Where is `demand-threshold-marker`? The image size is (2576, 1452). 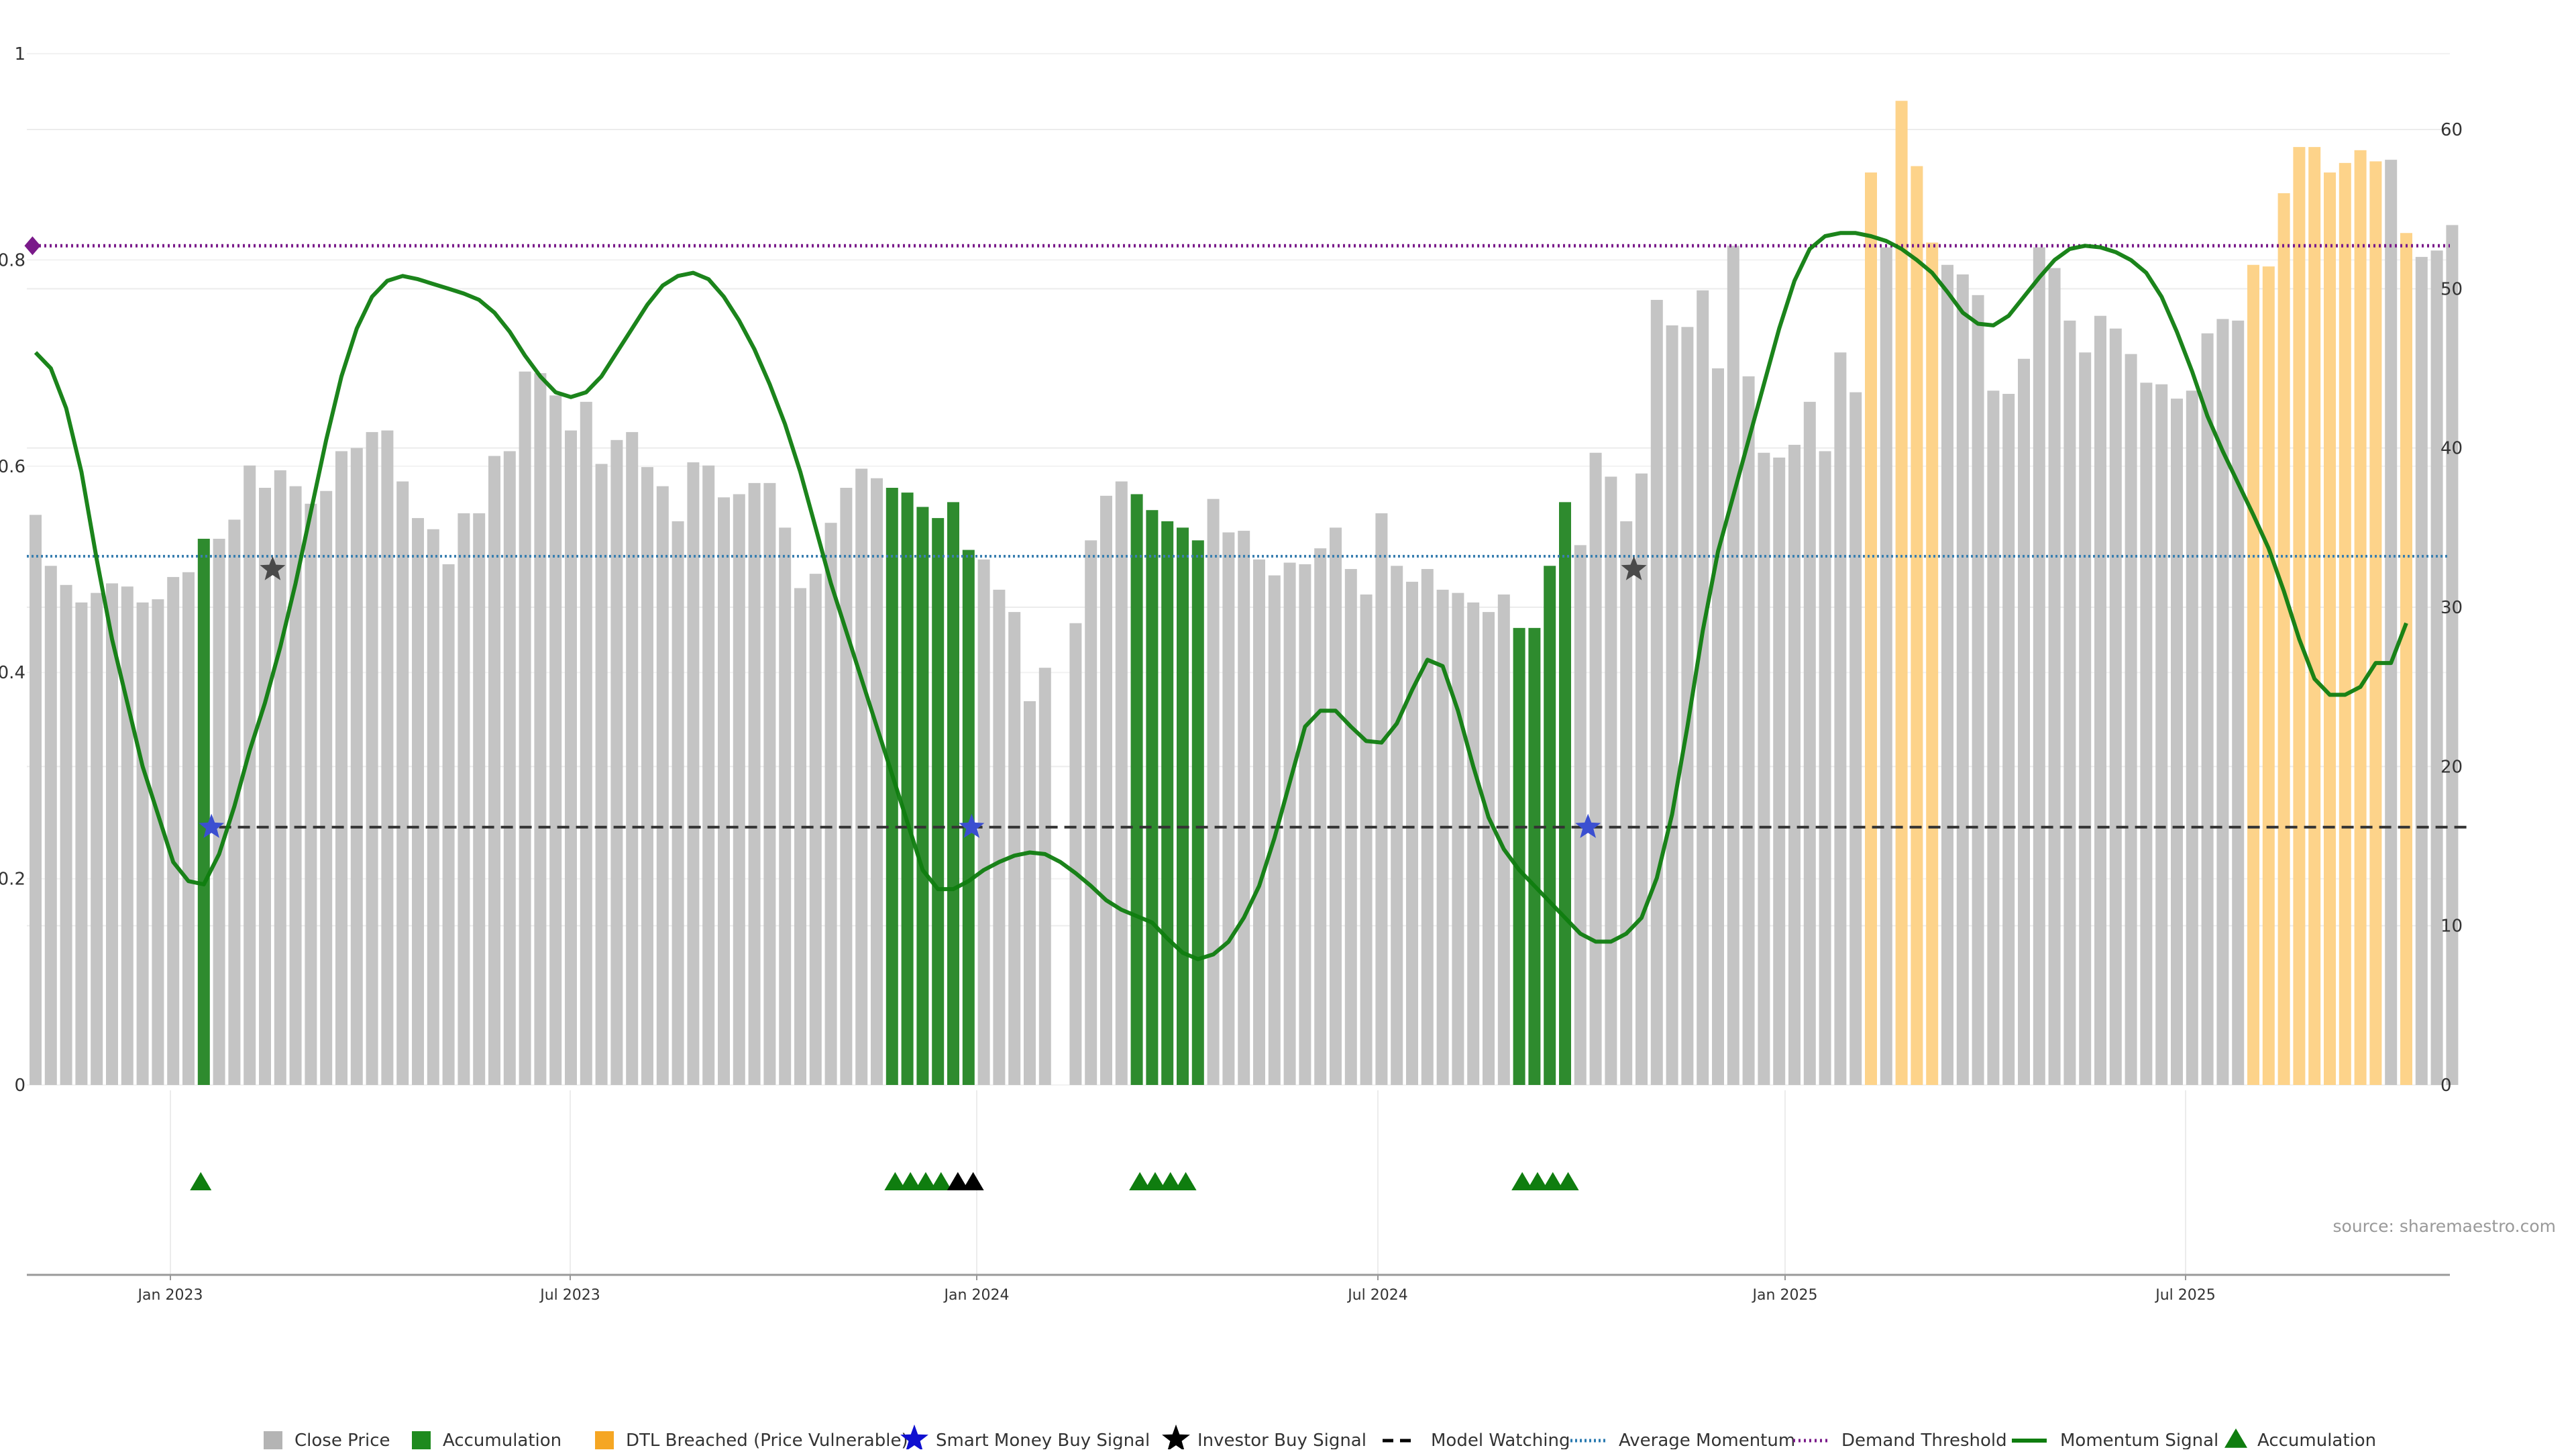 demand-threshold-marker is located at coordinates (32, 246).